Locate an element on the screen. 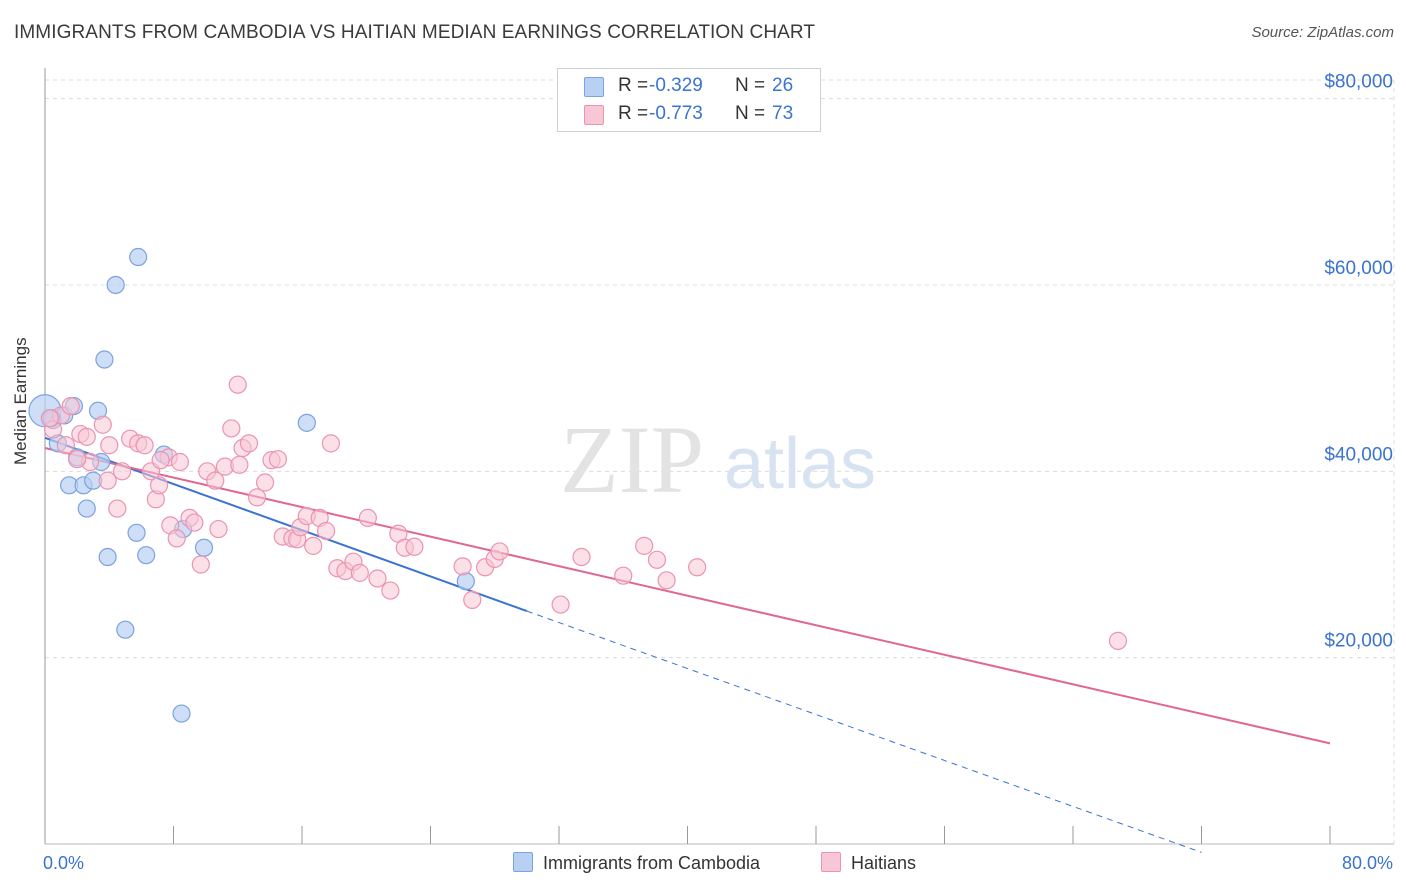 This screenshot has width=1406, height=892. correlation-legend: R = -0.329 N = 26 R = -0.773 N = 73 is located at coordinates (689, 100).